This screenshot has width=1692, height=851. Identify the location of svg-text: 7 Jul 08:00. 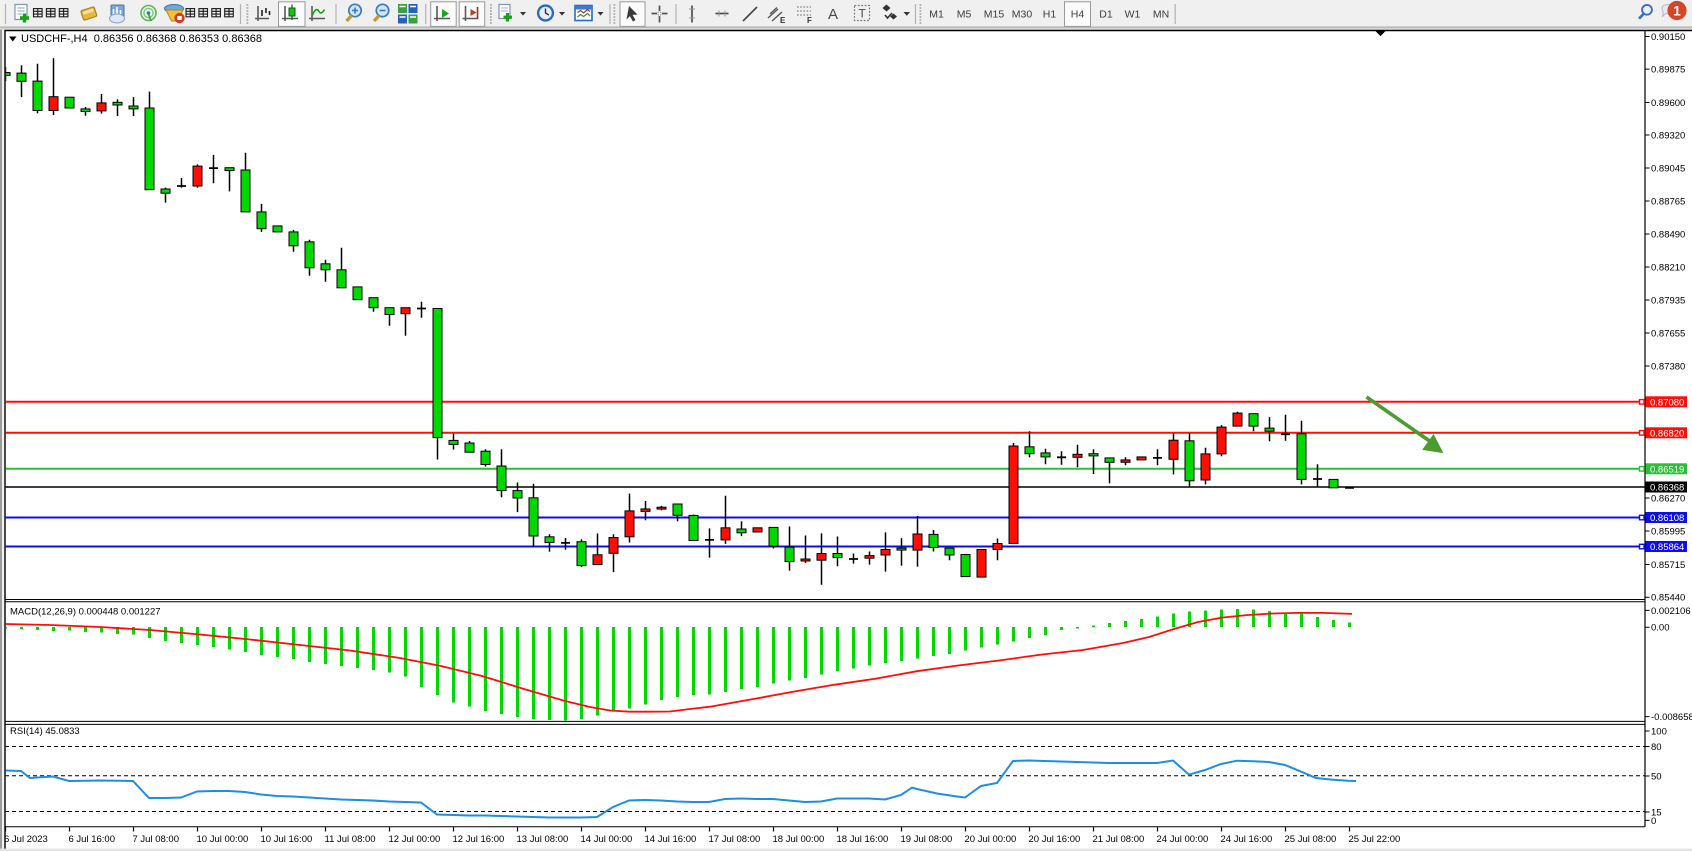
(156, 839).